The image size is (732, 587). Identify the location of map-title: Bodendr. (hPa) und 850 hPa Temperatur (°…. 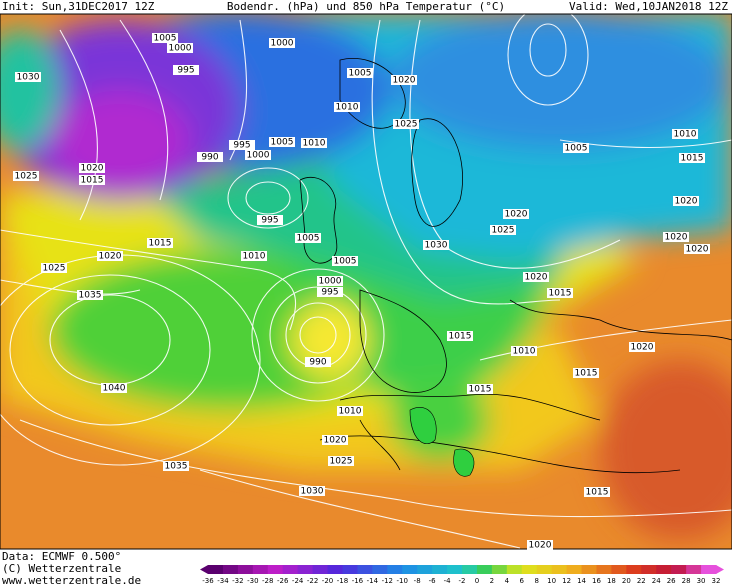
(366, 6).